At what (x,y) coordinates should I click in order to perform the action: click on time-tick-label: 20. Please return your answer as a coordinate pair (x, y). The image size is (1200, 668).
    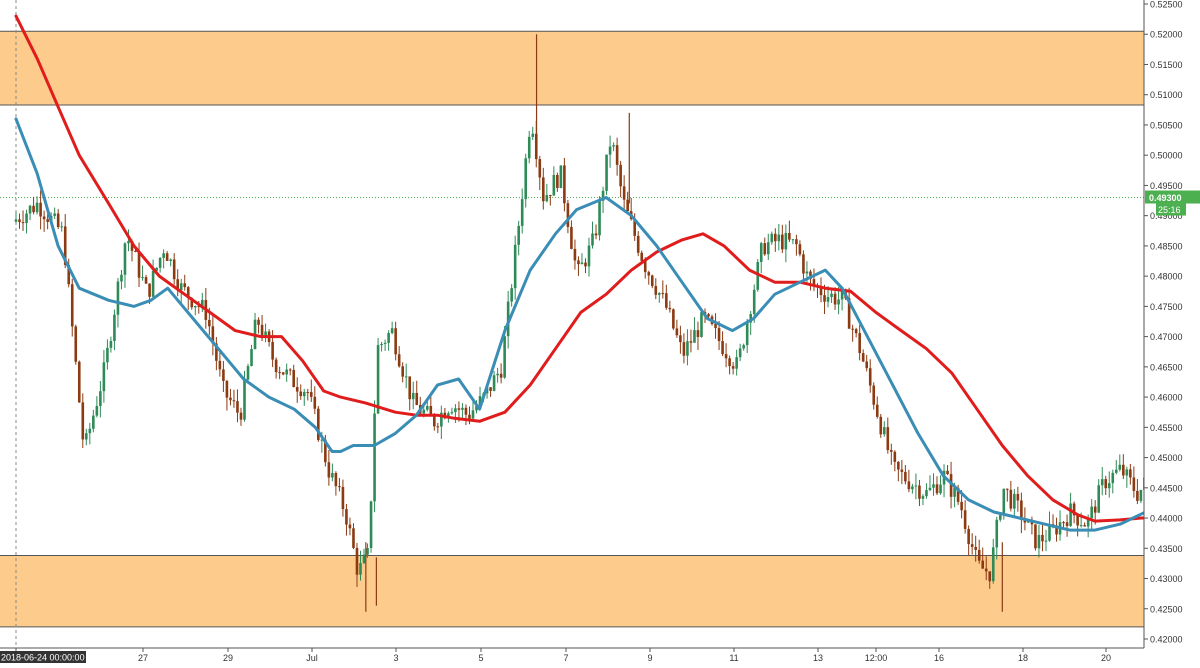
    Looking at the image, I should click on (1106, 658).